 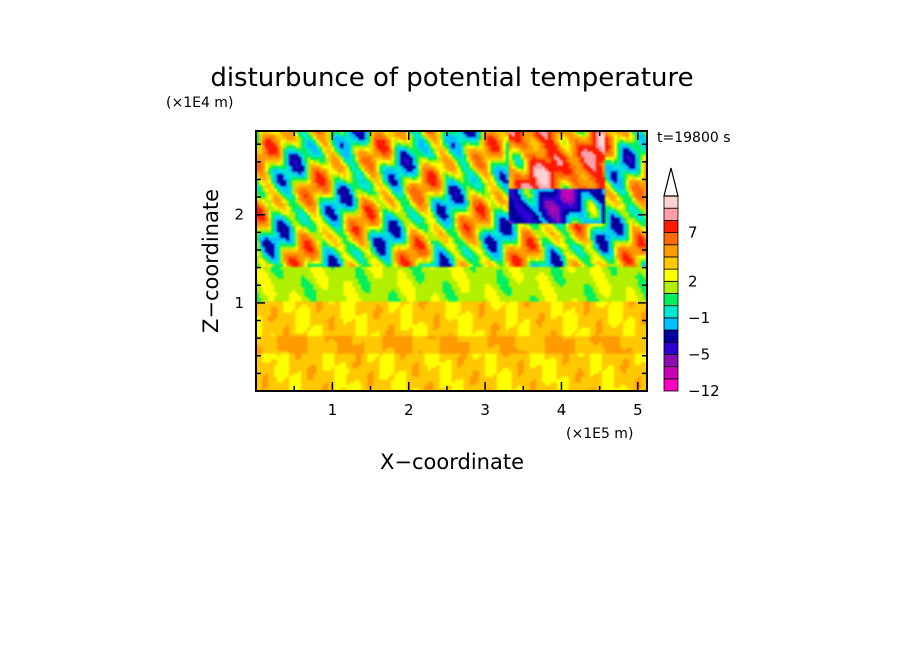 I want to click on y-scale-label: (×1E4 m), so click(x=199, y=103).